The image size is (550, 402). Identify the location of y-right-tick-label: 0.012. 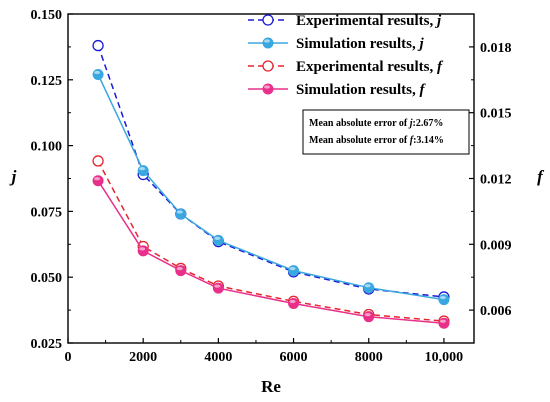
(496, 180).